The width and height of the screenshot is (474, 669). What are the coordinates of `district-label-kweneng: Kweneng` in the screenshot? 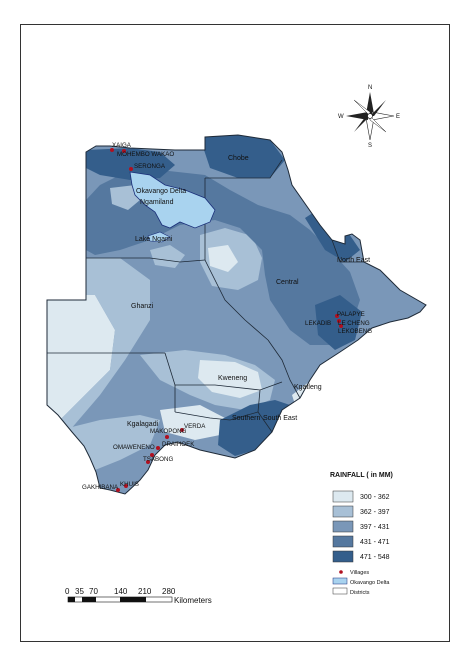 It's located at (232, 378).